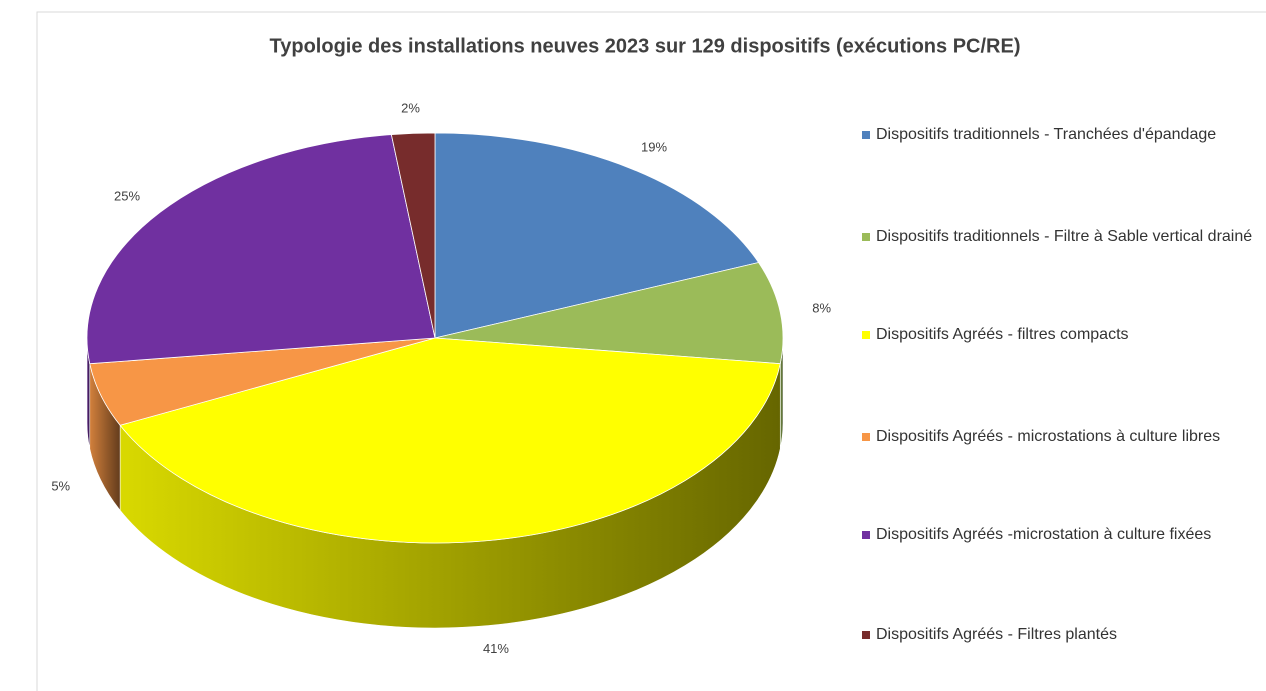  I want to click on data-label: 19%, so click(654, 147).